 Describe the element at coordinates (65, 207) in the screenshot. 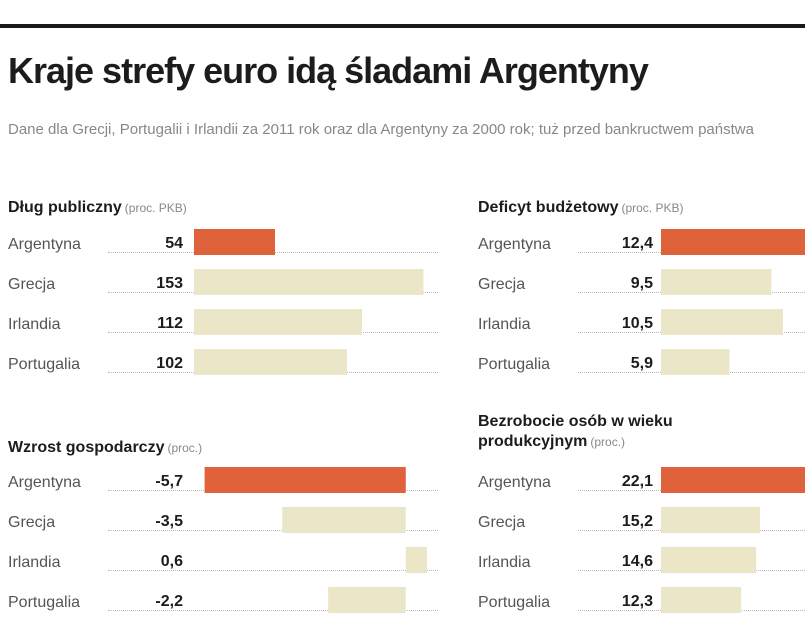

I see `panel-title: Dług publiczny` at that location.